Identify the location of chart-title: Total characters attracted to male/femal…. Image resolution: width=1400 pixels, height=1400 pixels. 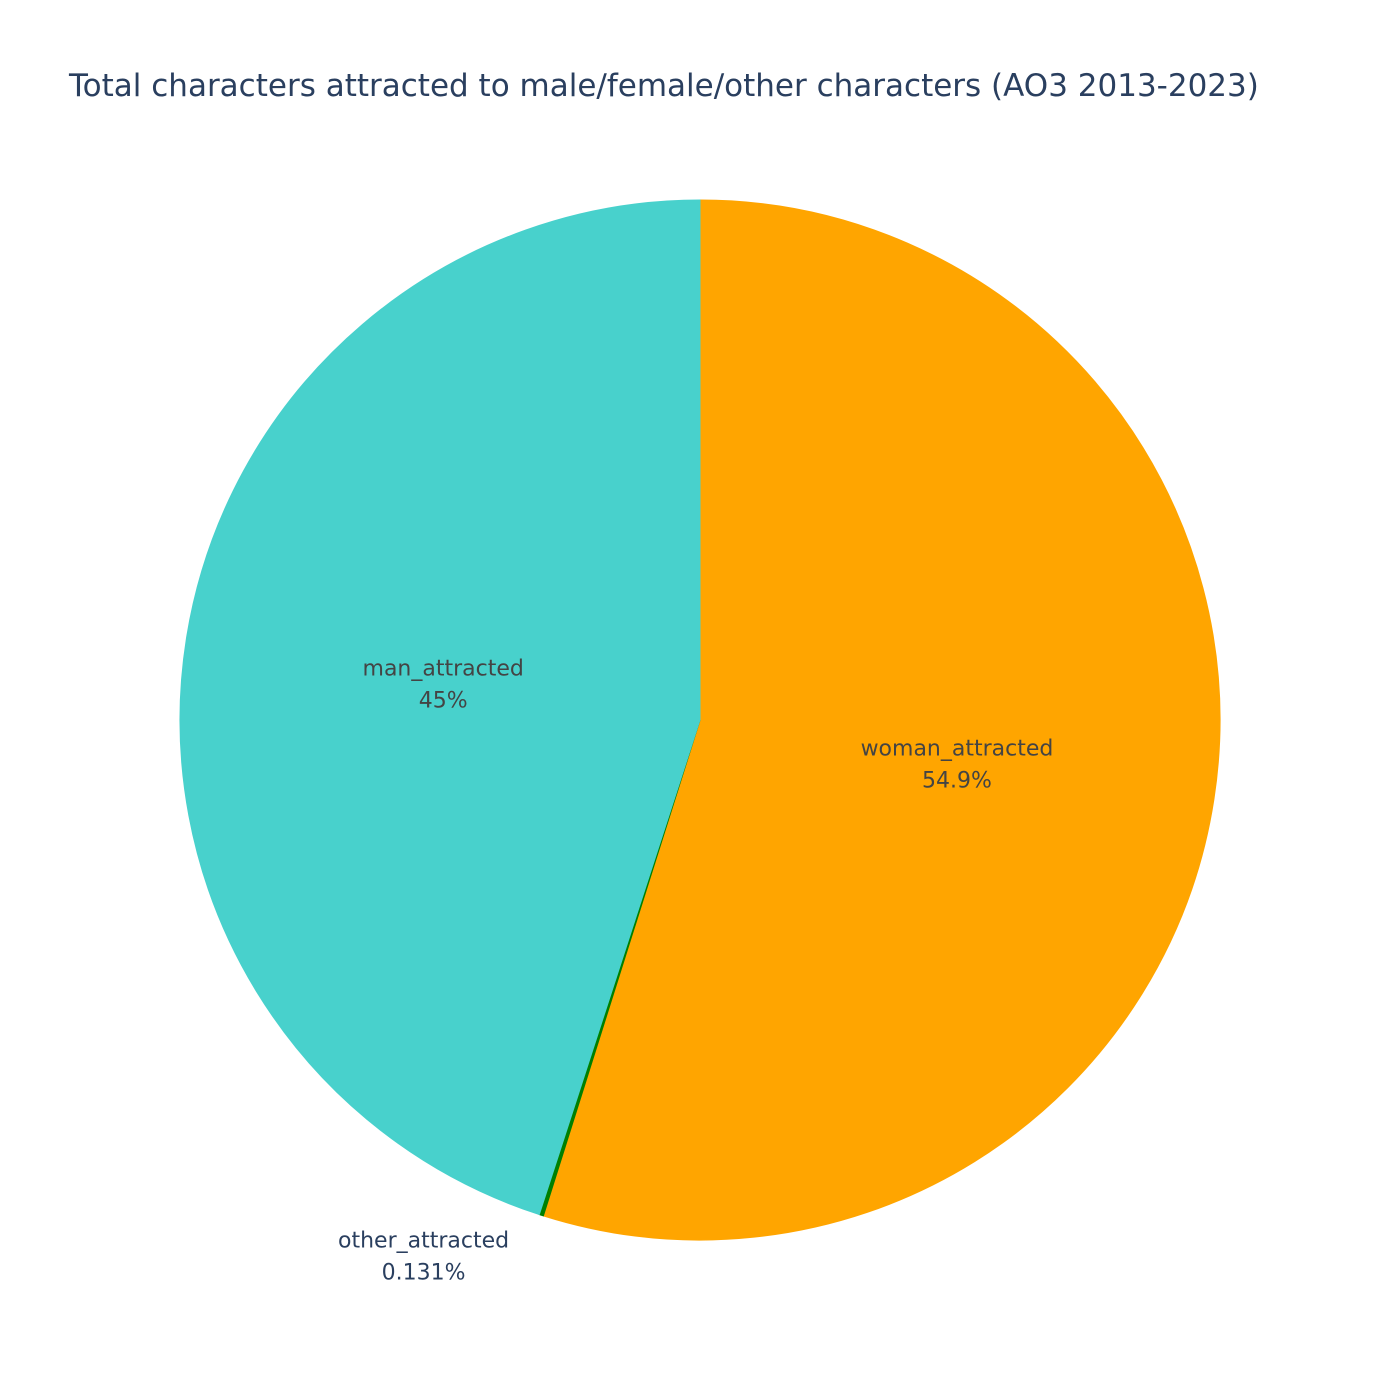
(664, 86).